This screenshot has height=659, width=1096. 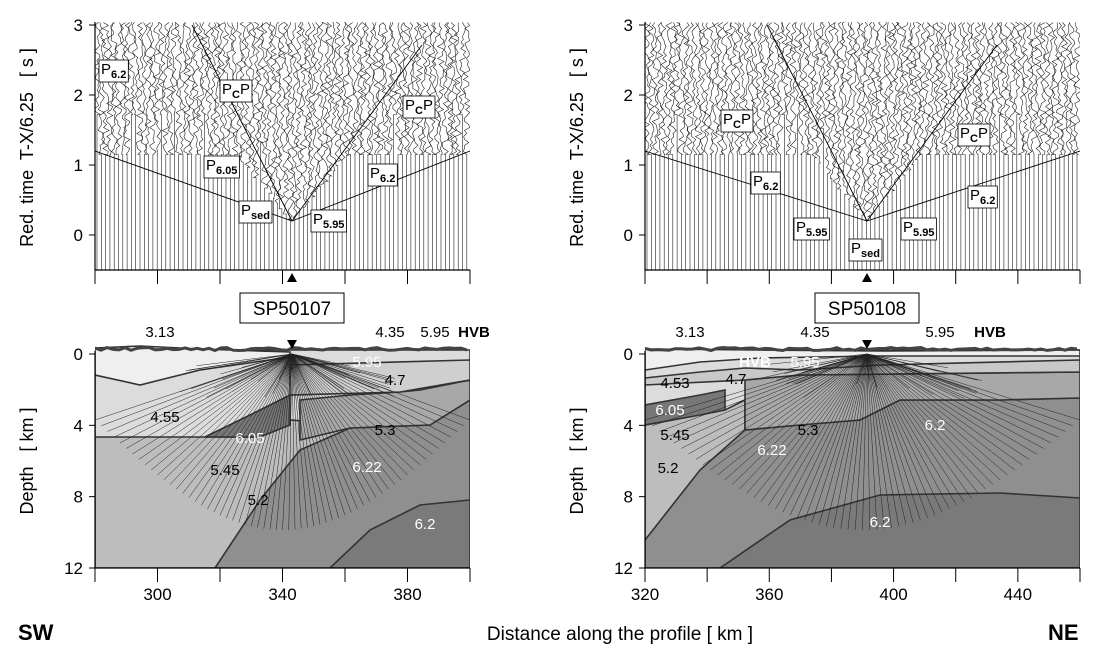 I want to click on velocity-label: HVB, so click(x=755, y=362).